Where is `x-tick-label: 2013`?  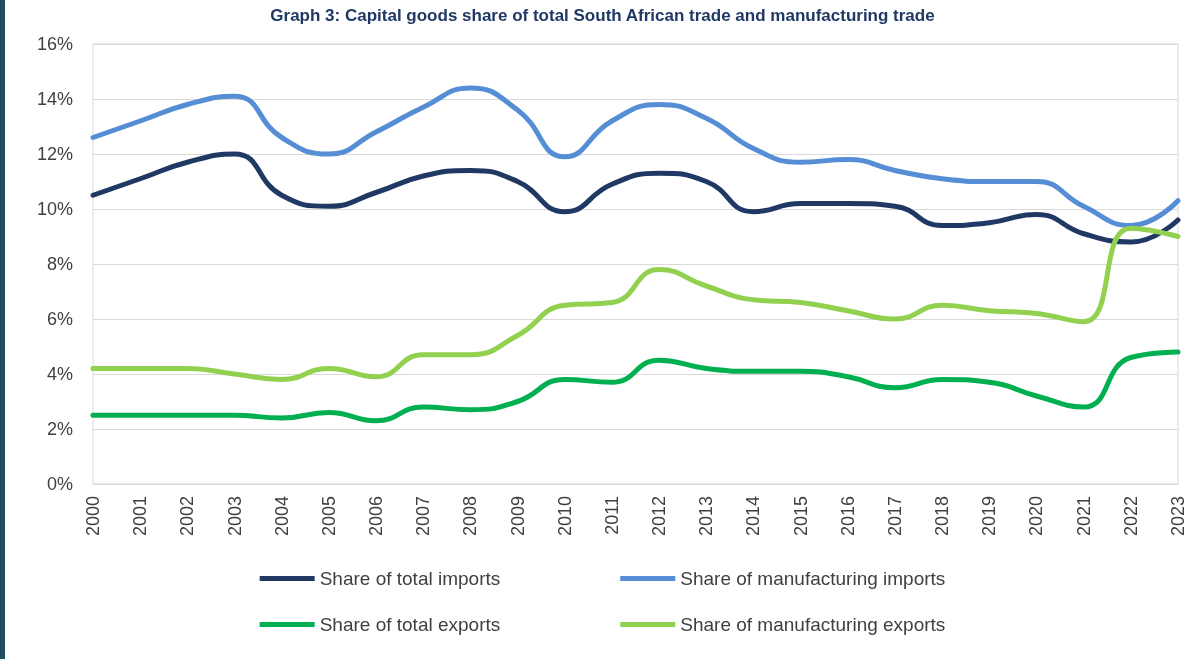 x-tick-label: 2013 is located at coordinates (706, 516).